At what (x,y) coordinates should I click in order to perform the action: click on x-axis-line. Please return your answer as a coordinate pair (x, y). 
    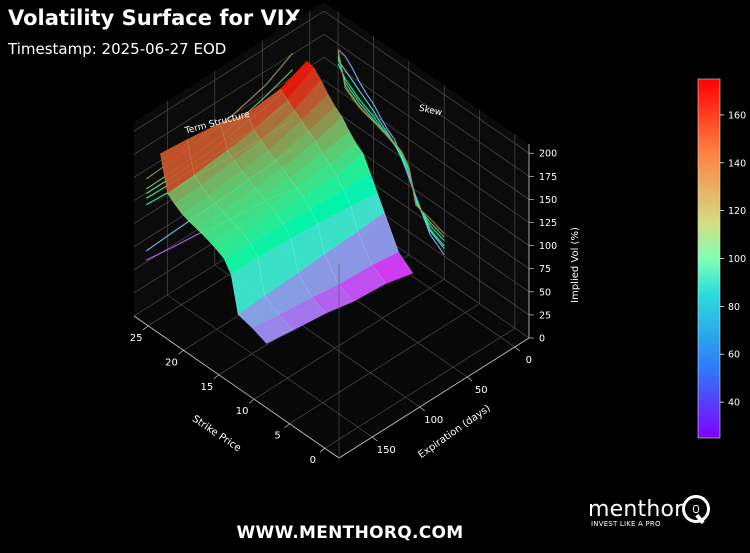
    Looking at the image, I should click on (236, 387).